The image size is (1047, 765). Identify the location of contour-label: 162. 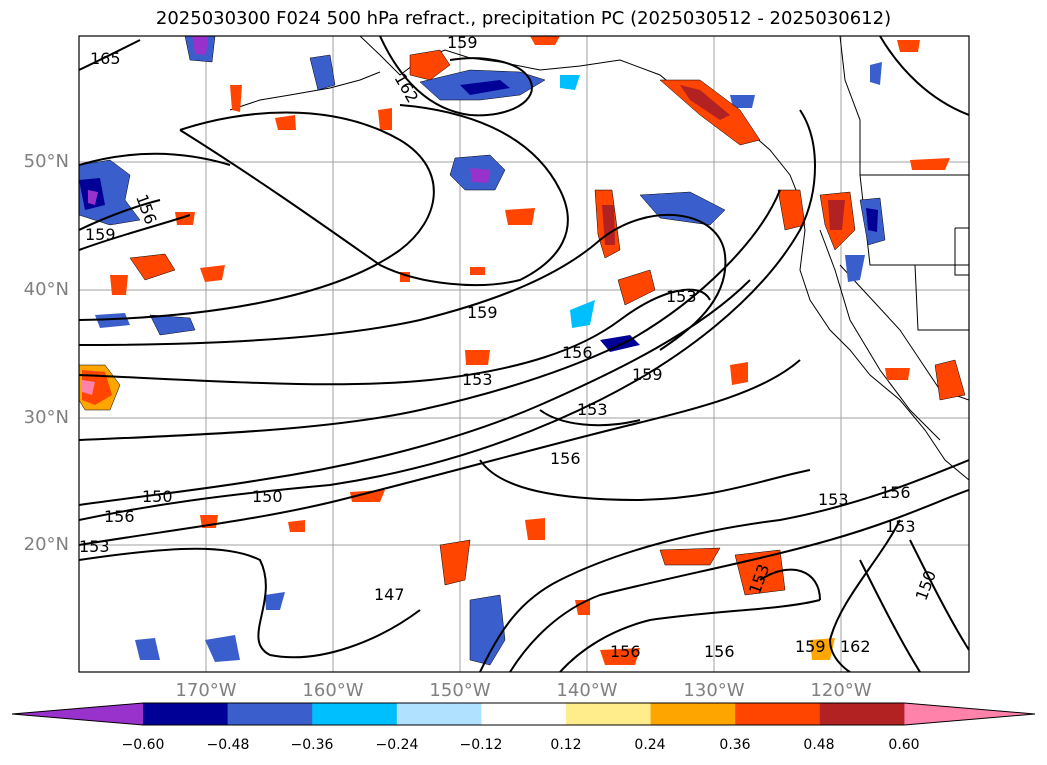
(855, 646).